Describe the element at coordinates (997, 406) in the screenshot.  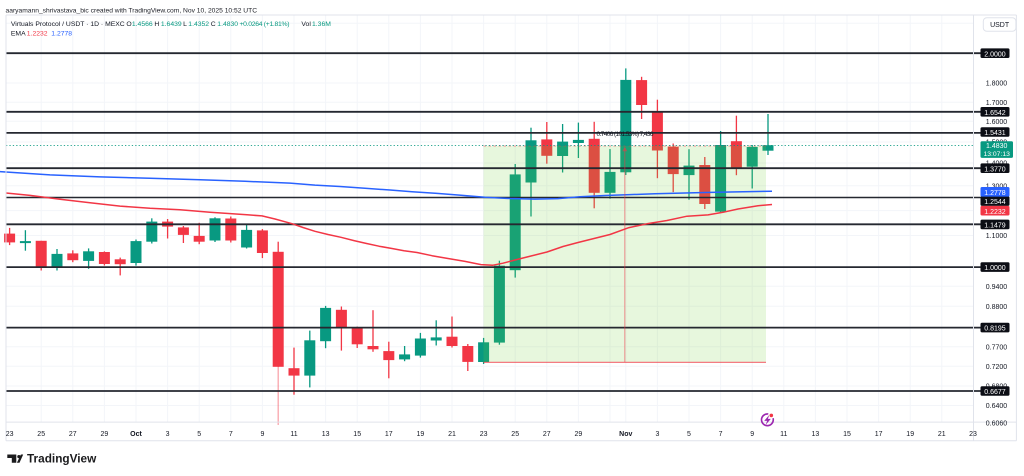
I see `svg-text: 0.6400` at that location.